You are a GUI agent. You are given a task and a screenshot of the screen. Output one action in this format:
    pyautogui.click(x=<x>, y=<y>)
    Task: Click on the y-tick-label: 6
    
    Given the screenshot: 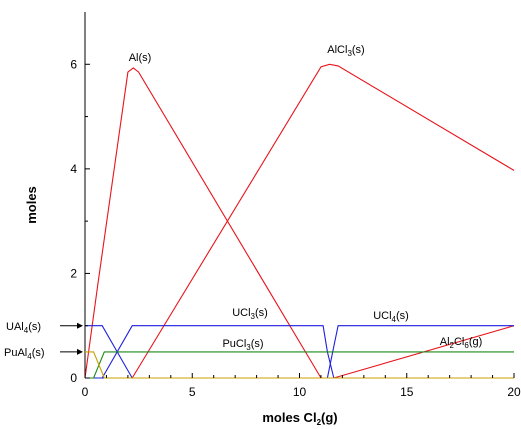 What is the action you would take?
    pyautogui.click(x=73, y=64)
    